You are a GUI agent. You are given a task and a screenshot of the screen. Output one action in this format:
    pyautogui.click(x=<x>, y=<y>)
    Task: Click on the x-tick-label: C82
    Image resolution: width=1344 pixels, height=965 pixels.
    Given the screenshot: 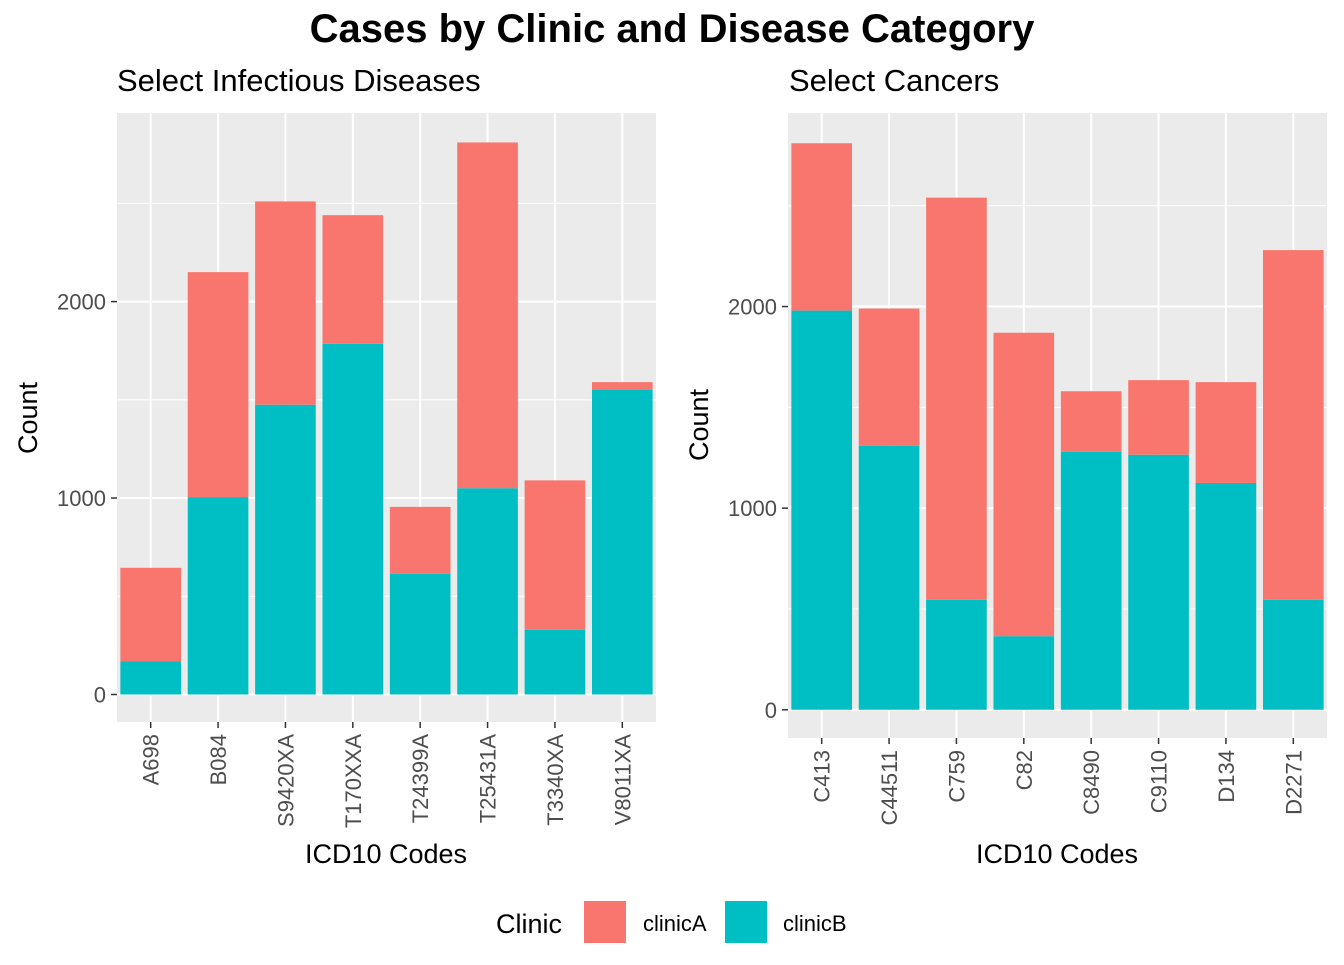 What is the action you would take?
    pyautogui.click(x=1024, y=770)
    